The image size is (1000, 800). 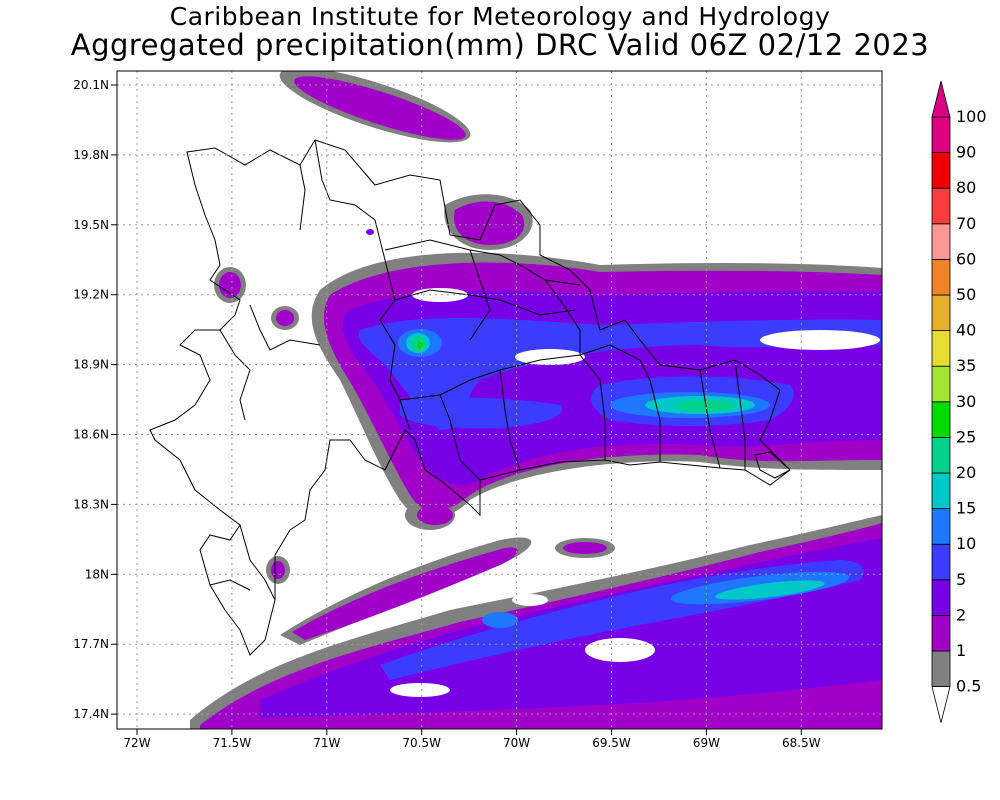 What do you see at coordinates (966, 508) in the screenshot?
I see `colorbar-level-label: 15` at bounding box center [966, 508].